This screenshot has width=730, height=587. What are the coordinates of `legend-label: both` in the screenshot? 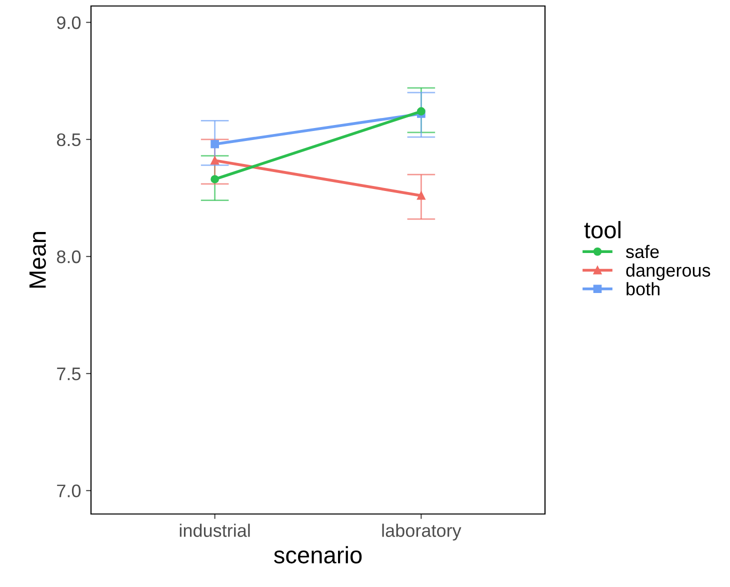 It's located at (643, 289).